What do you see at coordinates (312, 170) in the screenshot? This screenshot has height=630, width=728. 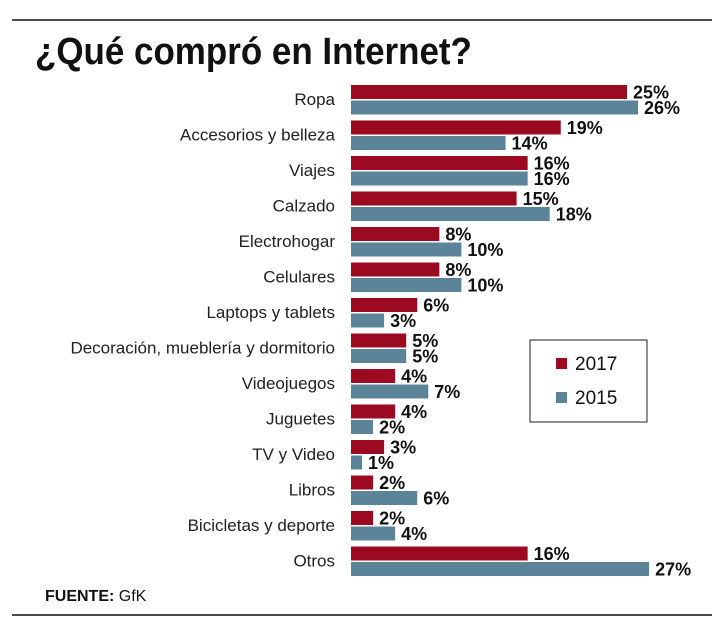 I see `category-label: Viajes` at bounding box center [312, 170].